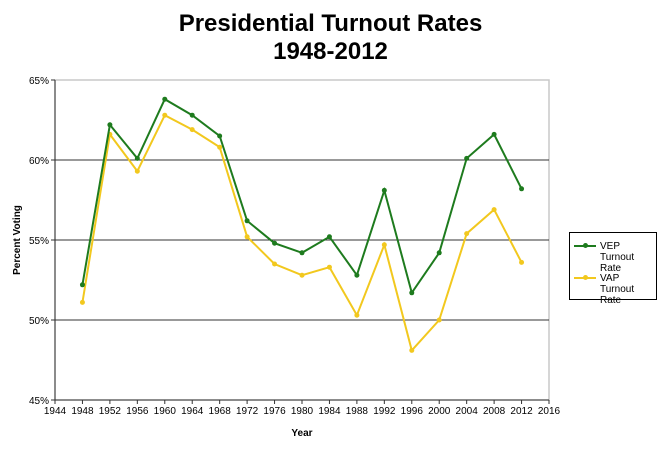  What do you see at coordinates (617, 257) in the screenshot?
I see `legend-label-vep: VEP Turnout Rate` at bounding box center [617, 257].